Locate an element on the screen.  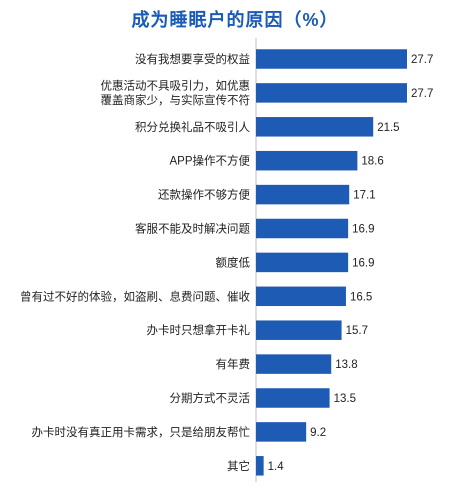
category-label-line: 办卡时只想拿开卡礼 is located at coordinates (199, 330).